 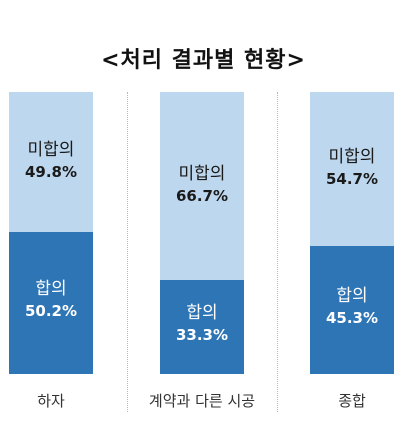 I want to click on bar-segment-disagreed: 미합의 66.7%, so click(x=202, y=186).